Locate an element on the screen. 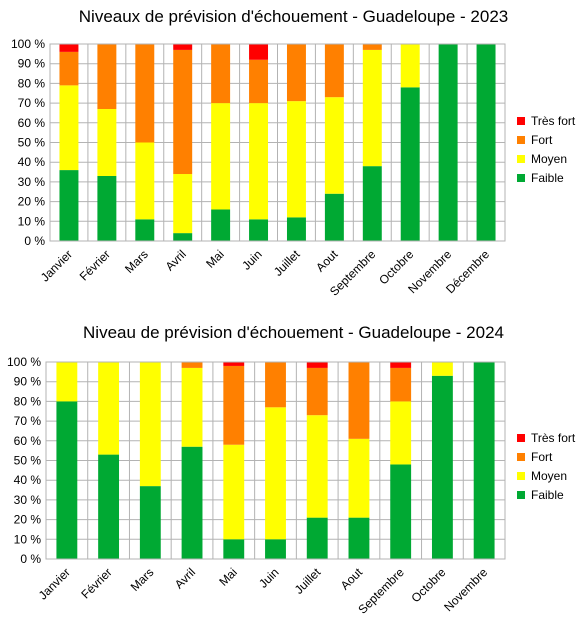 The image size is (587, 627). chart2-bar-septembre-moyen is located at coordinates (401, 433).